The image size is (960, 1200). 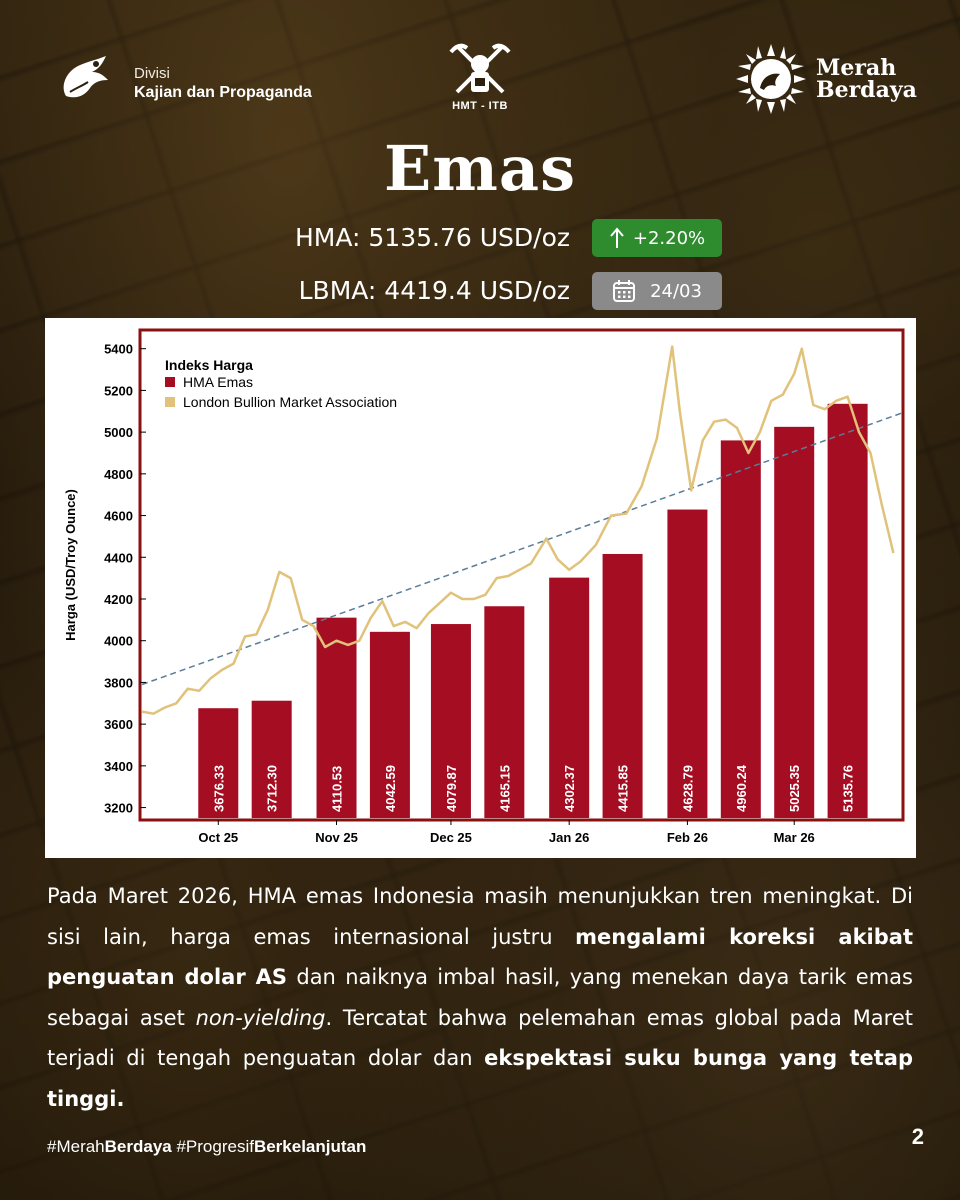 What do you see at coordinates (118, 390) in the screenshot?
I see `y-tick-label: 5200` at bounding box center [118, 390].